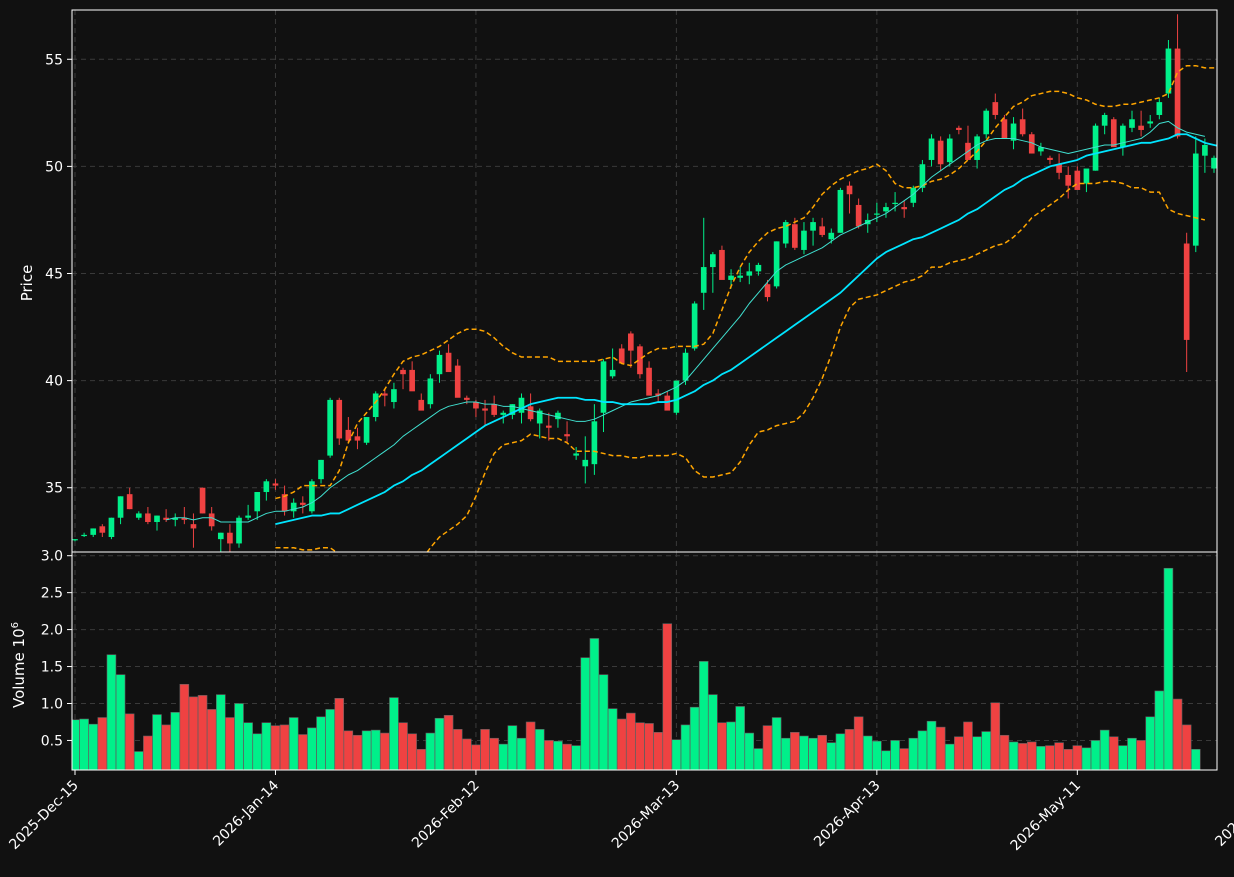  I want to click on volume-axis-label-text: Volume, so click(19, 677).